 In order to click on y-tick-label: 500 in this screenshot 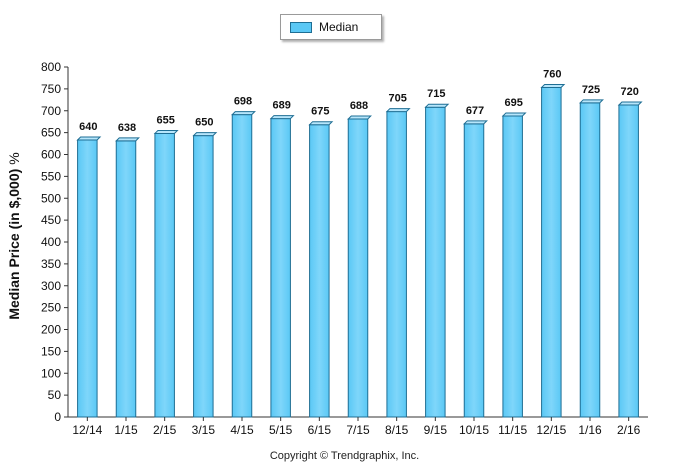, I will do `click(51, 198)`.